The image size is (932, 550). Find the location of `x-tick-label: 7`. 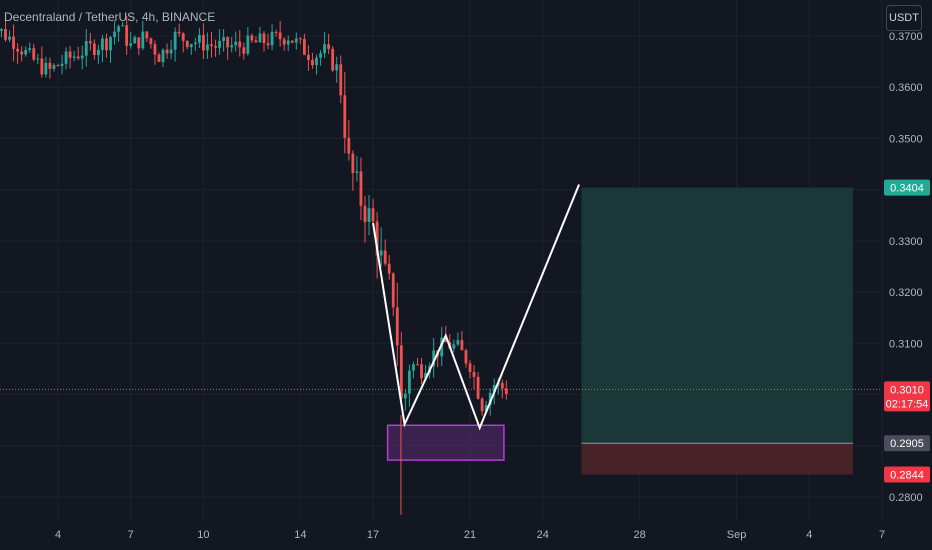

x-tick-label: 7 is located at coordinates (882, 535).